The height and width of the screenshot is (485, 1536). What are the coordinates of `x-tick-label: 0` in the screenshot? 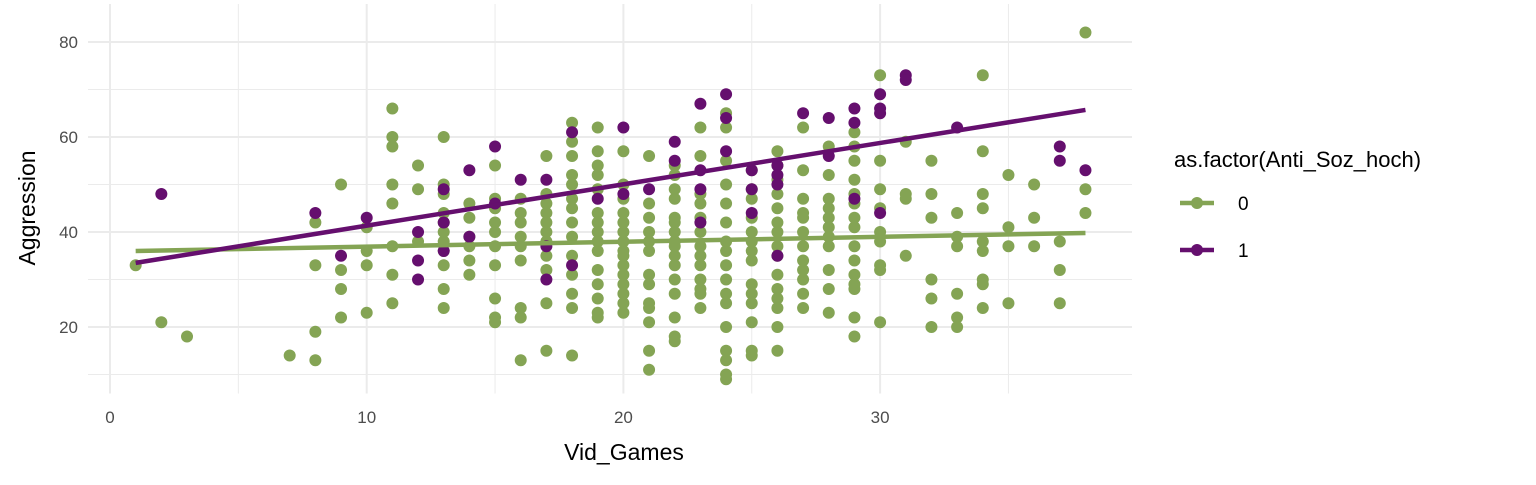 It's located at (109, 417).